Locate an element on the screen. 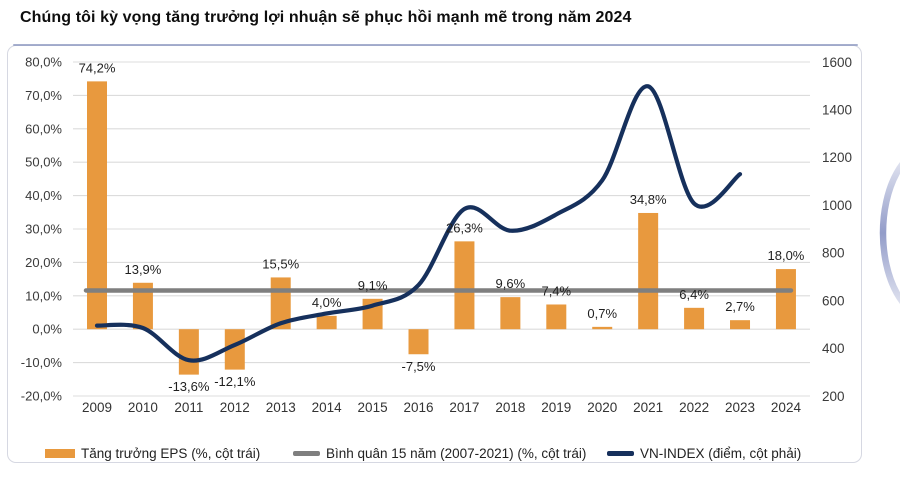  eps-bar-swatch-icon is located at coordinates (60, 453).